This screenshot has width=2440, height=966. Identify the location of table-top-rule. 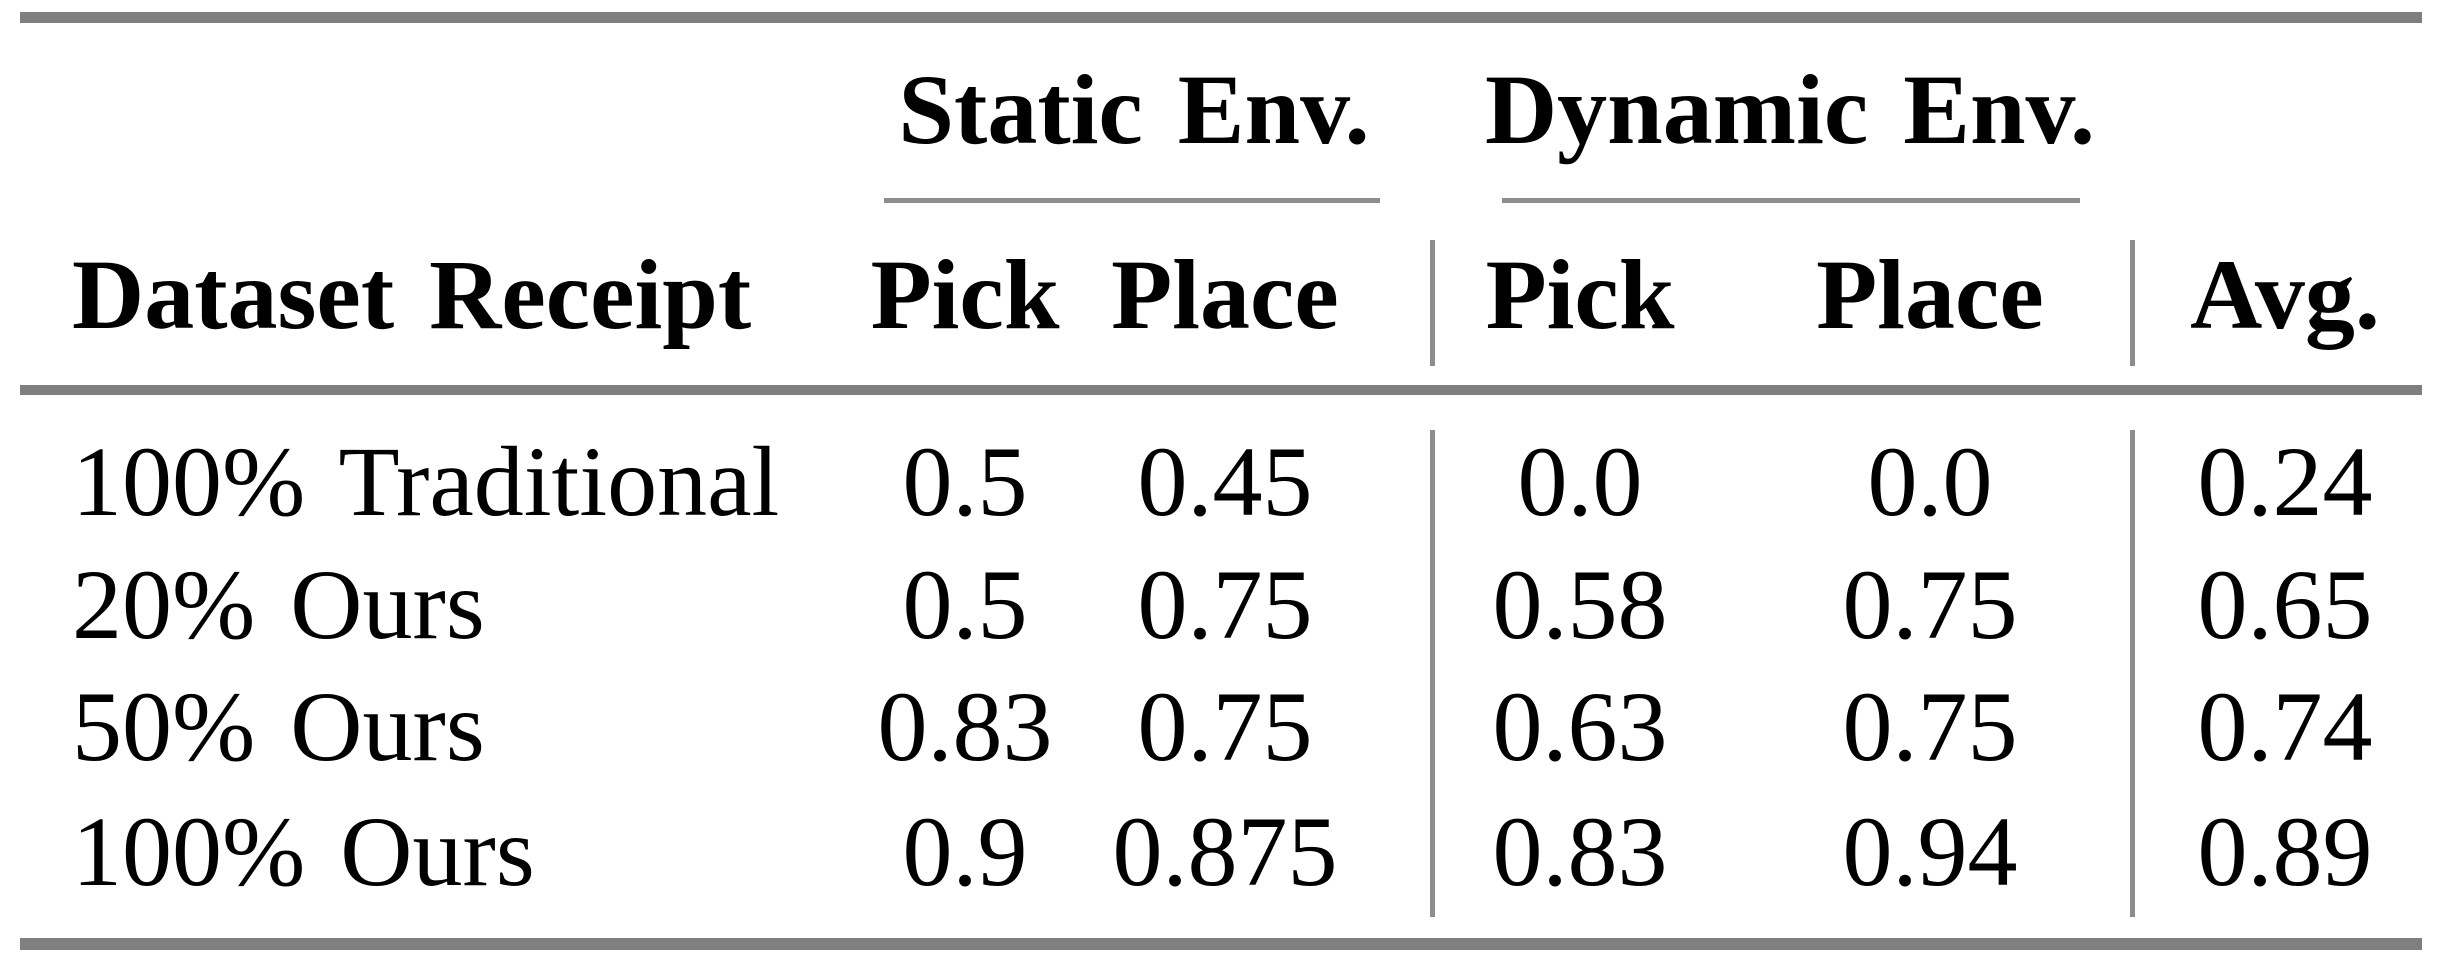
(1221, 17).